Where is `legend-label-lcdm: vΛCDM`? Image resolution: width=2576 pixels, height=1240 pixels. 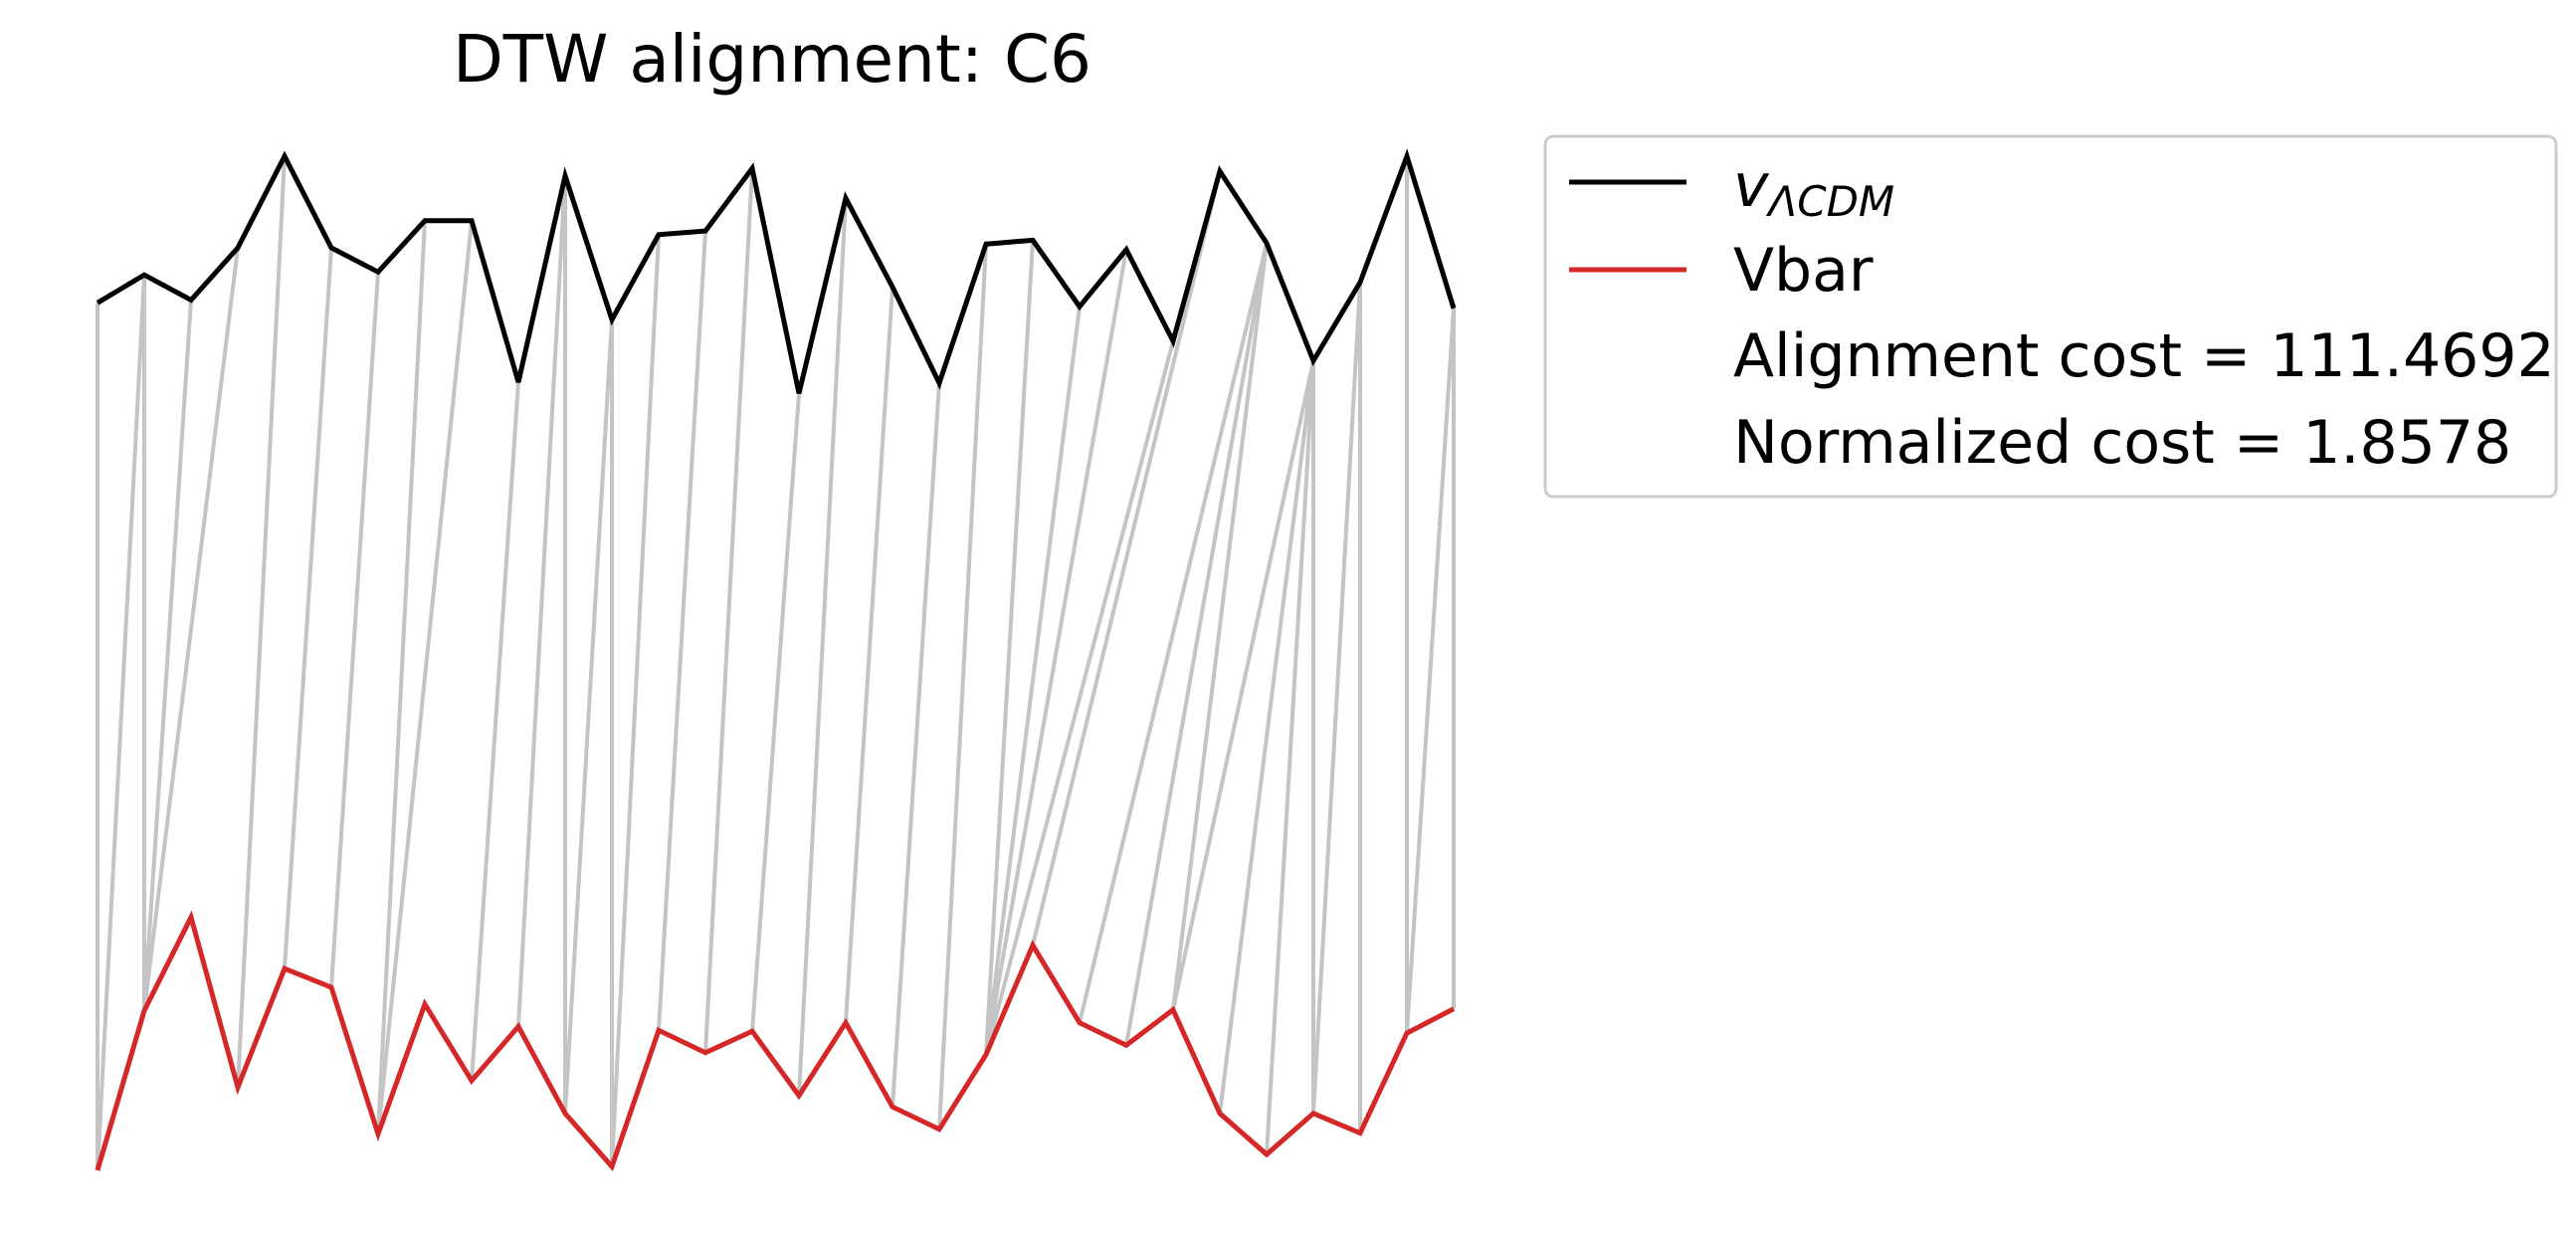
legend-label-lcdm: vΛCDM is located at coordinates (1813, 188).